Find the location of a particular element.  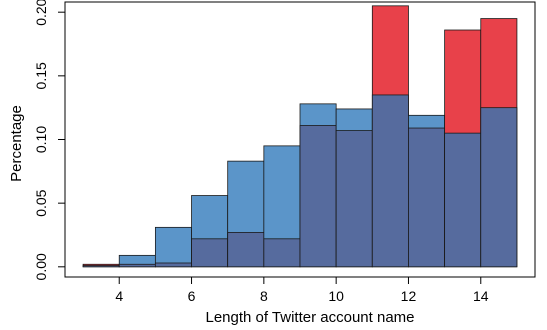

x-axis: 4 6 8 10 12 14 is located at coordinates (302, 290).